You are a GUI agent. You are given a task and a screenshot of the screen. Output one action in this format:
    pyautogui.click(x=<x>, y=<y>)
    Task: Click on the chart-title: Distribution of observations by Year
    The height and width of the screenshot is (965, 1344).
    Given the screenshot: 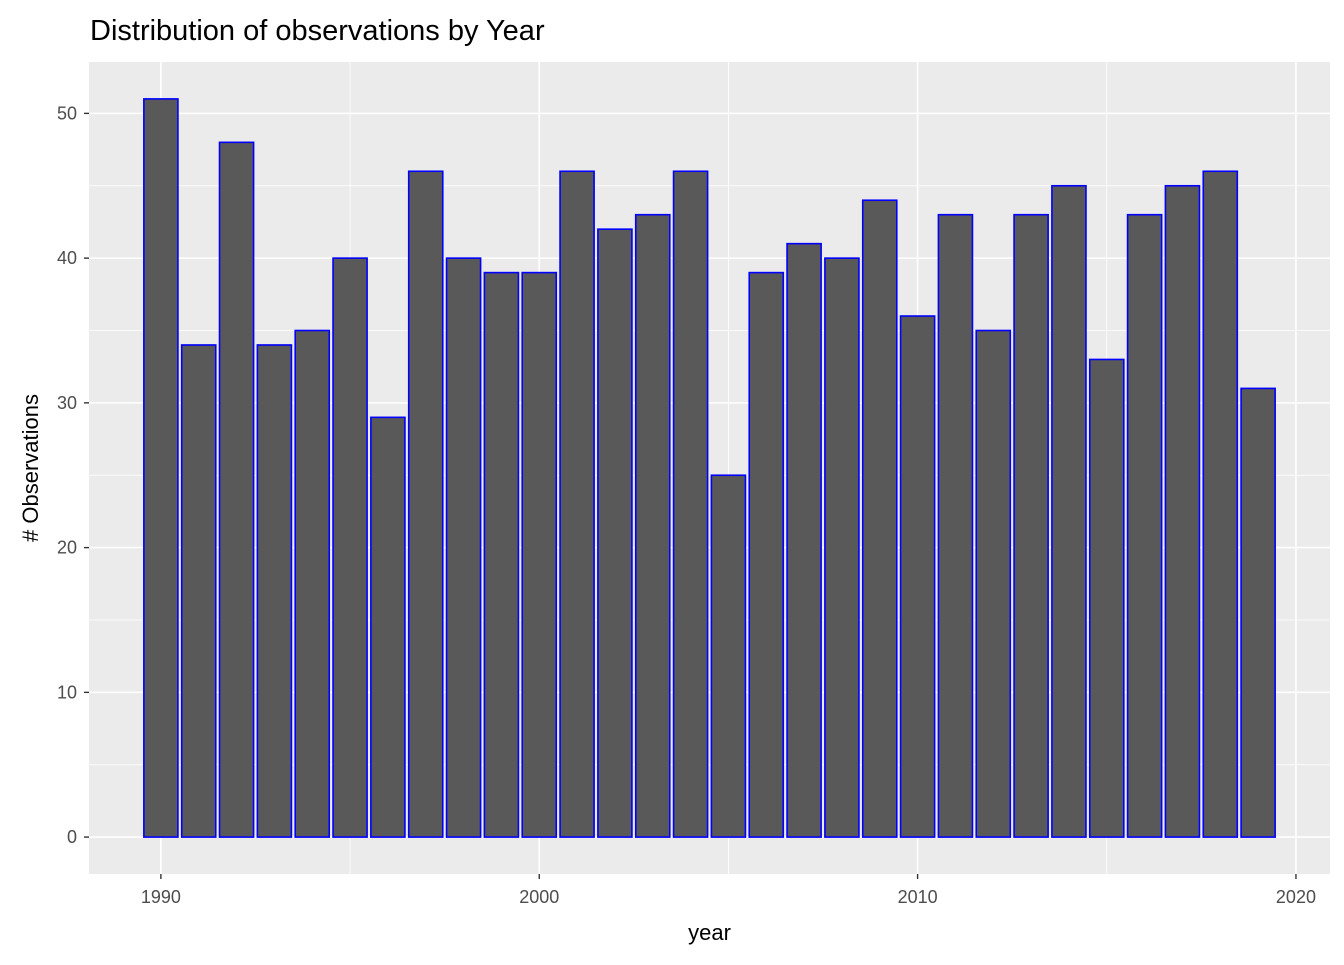 What is the action you would take?
    pyautogui.click(x=317, y=31)
    